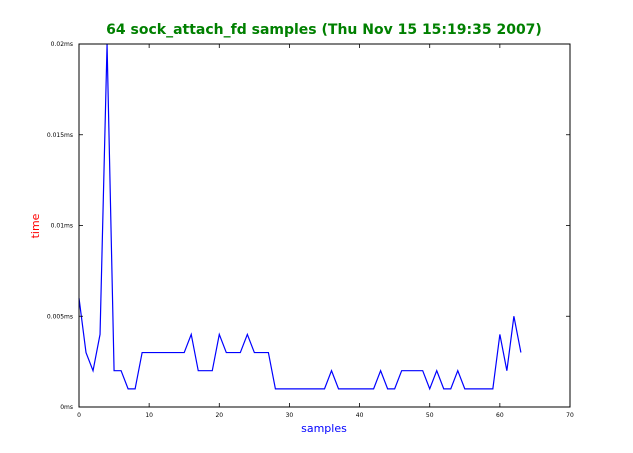  Describe the element at coordinates (290, 415) in the screenshot. I see `x-tick-label: 30` at that location.